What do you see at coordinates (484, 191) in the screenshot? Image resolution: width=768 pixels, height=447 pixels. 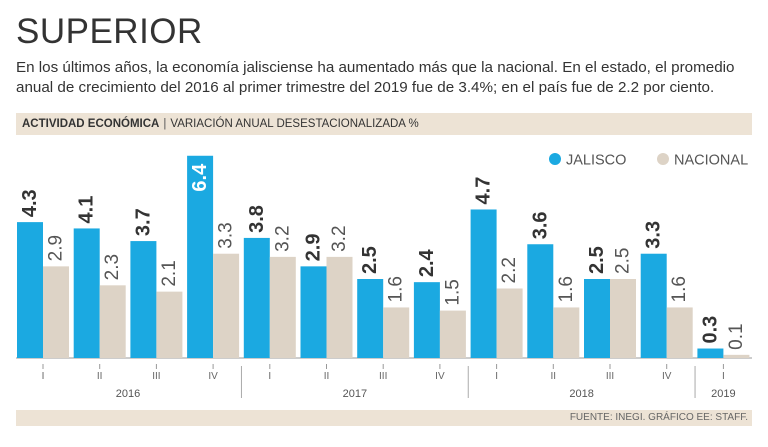 I see `data-label-jalisco: 4.7` at bounding box center [484, 191].